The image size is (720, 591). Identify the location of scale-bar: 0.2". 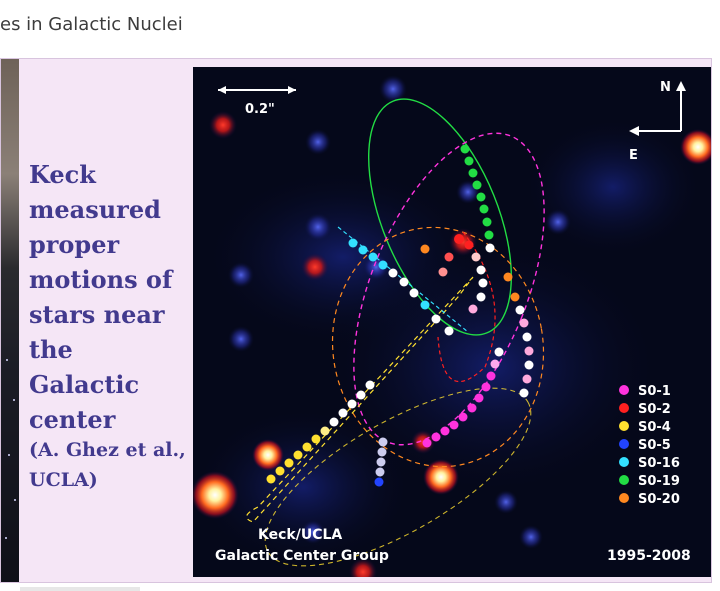
(257, 101).